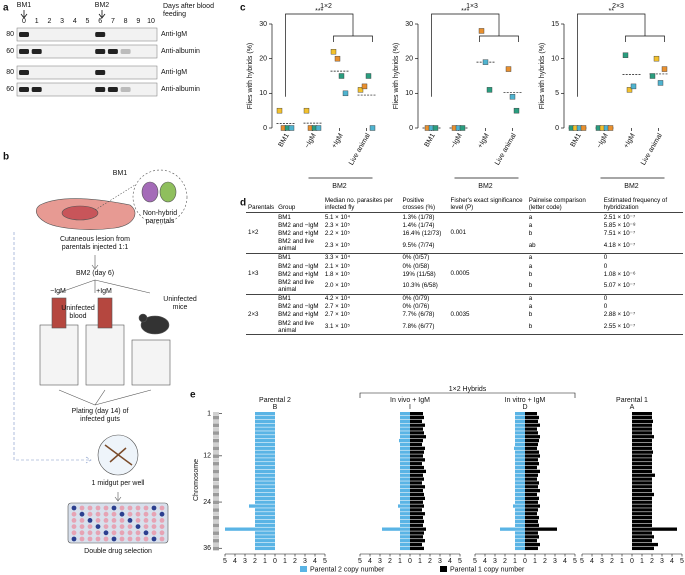 The height and width of the screenshot is (575, 685). I want to click on x-tick-label: Live animal, so click(652, 149).